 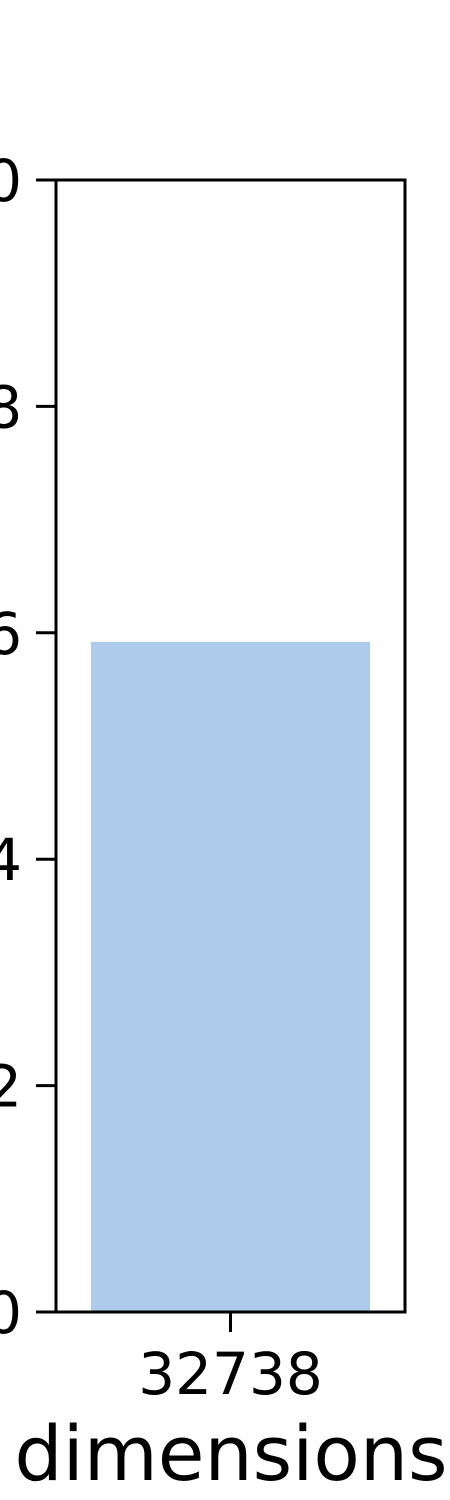 I want to click on y-tick-label: 0.2, so click(x=11, y=1087).